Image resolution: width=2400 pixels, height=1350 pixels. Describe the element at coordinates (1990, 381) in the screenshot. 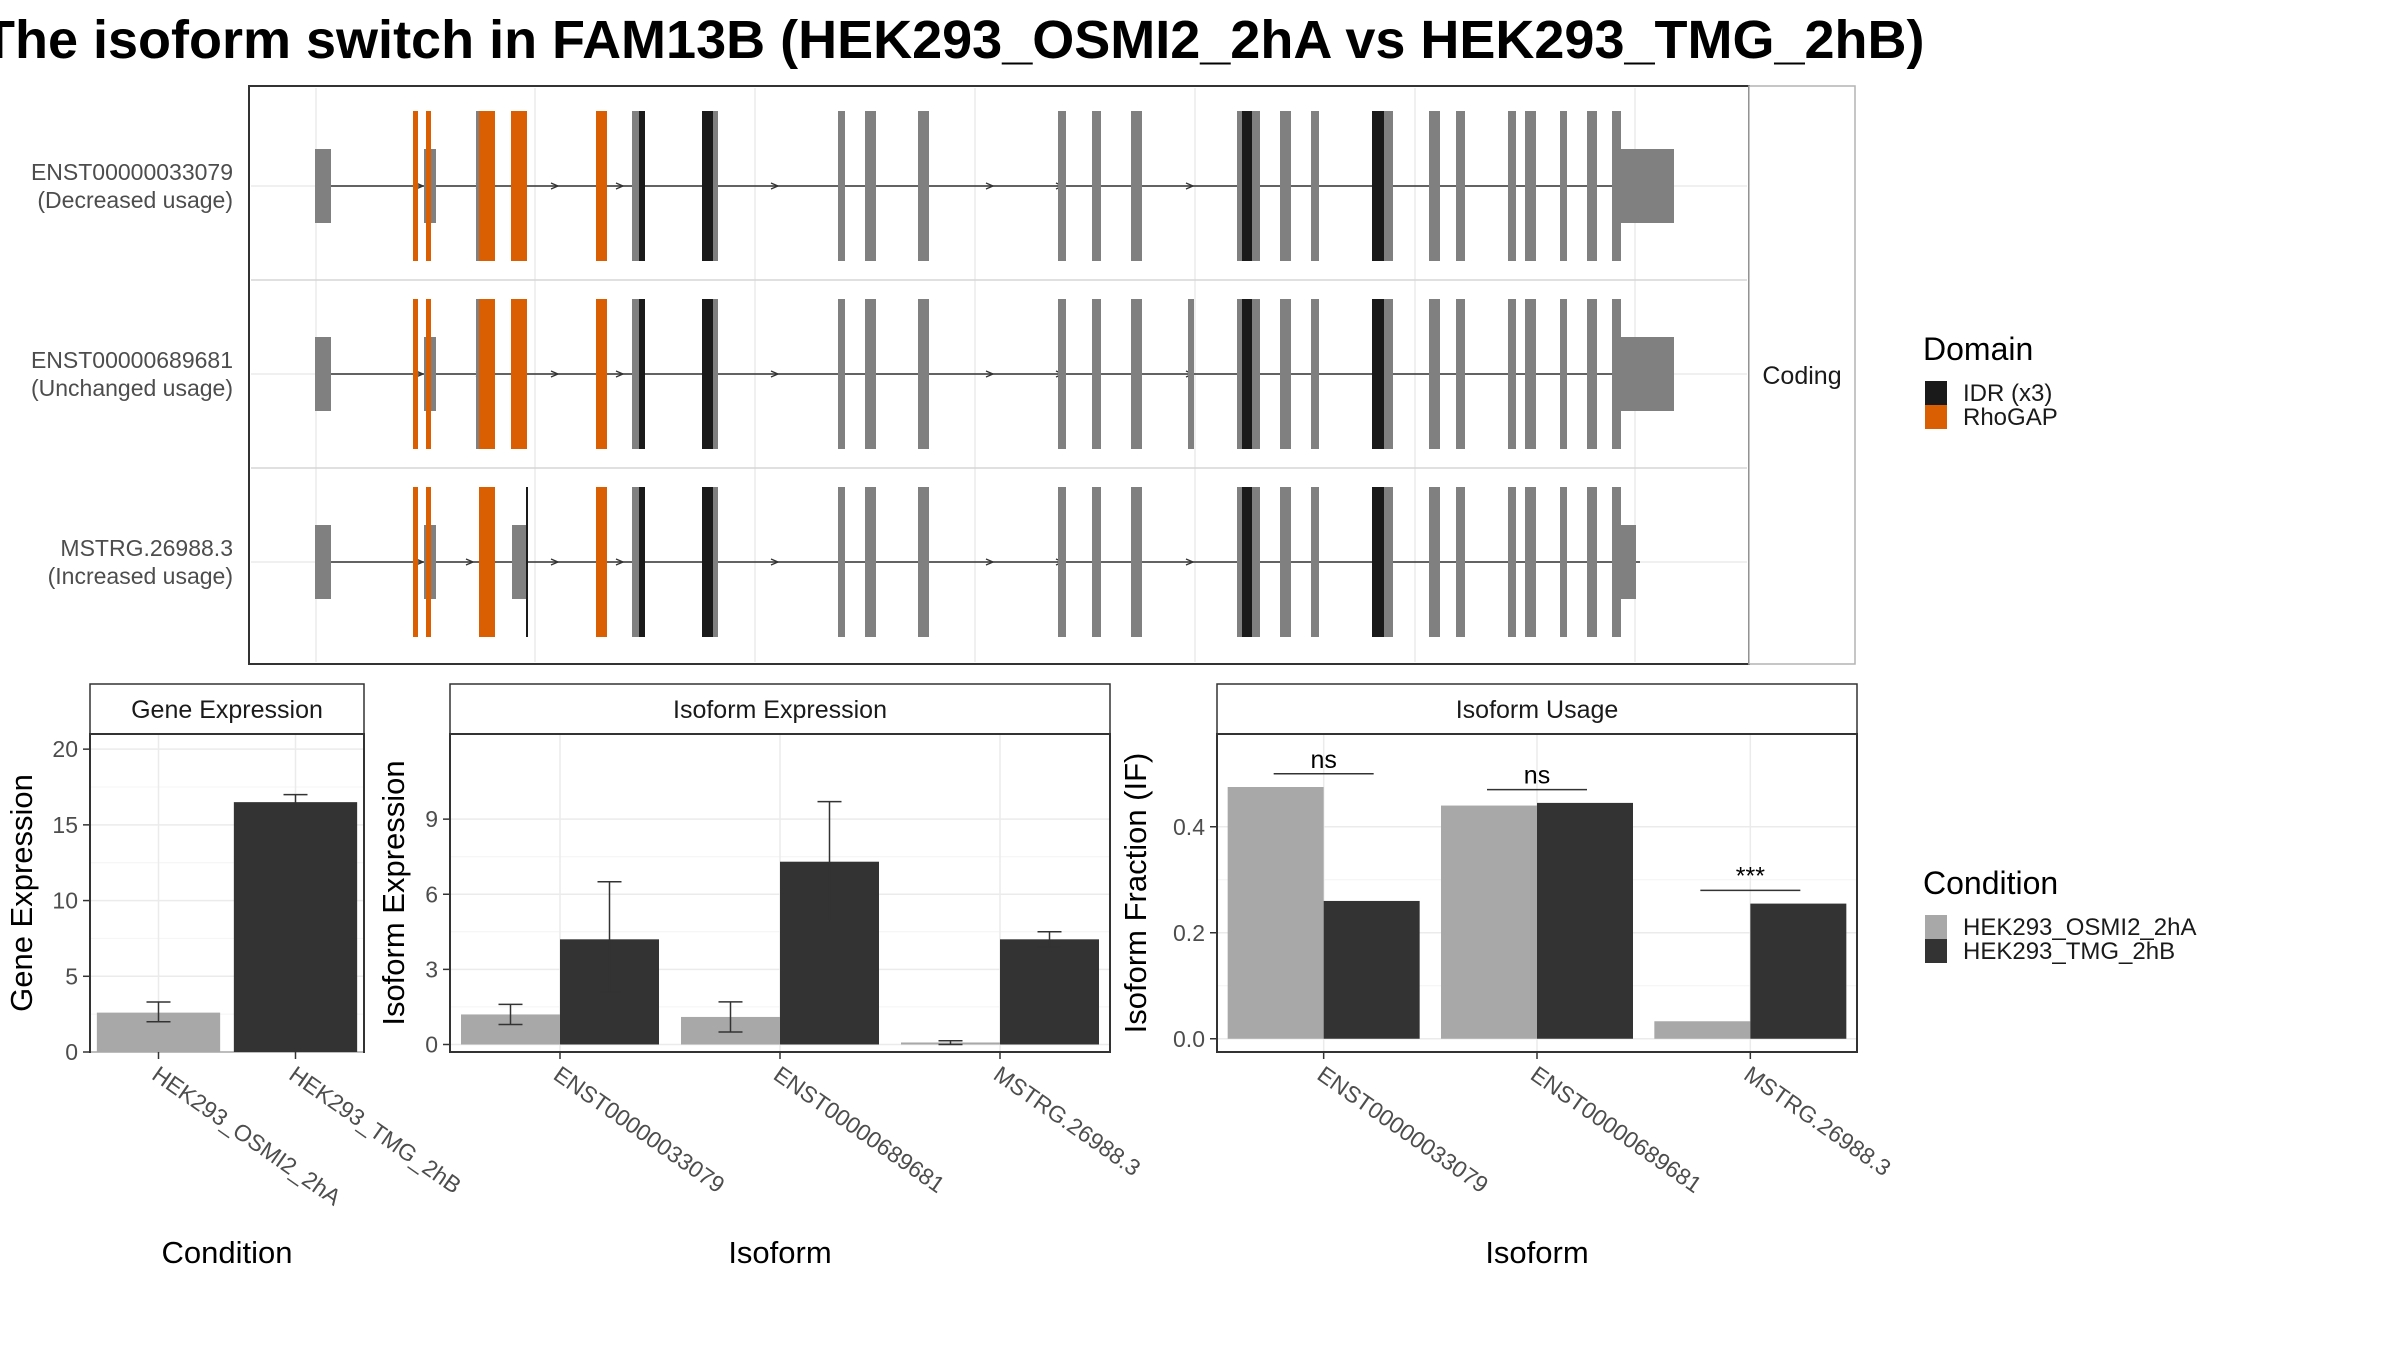

I see `domain-legend: Domain IDR (x3) RhoGAP` at that location.